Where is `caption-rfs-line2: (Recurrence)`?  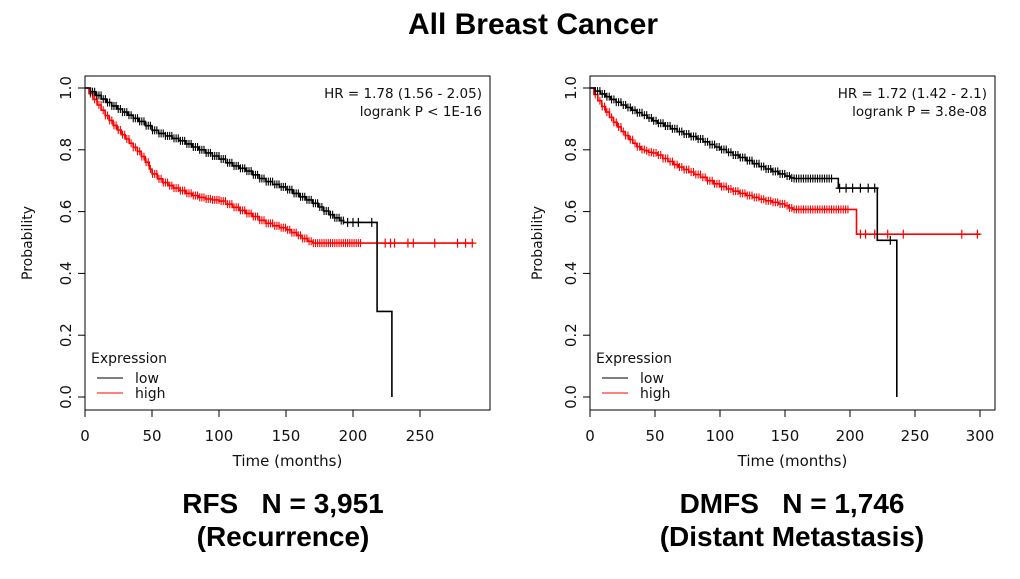 caption-rfs-line2: (Recurrence) is located at coordinates (283, 536).